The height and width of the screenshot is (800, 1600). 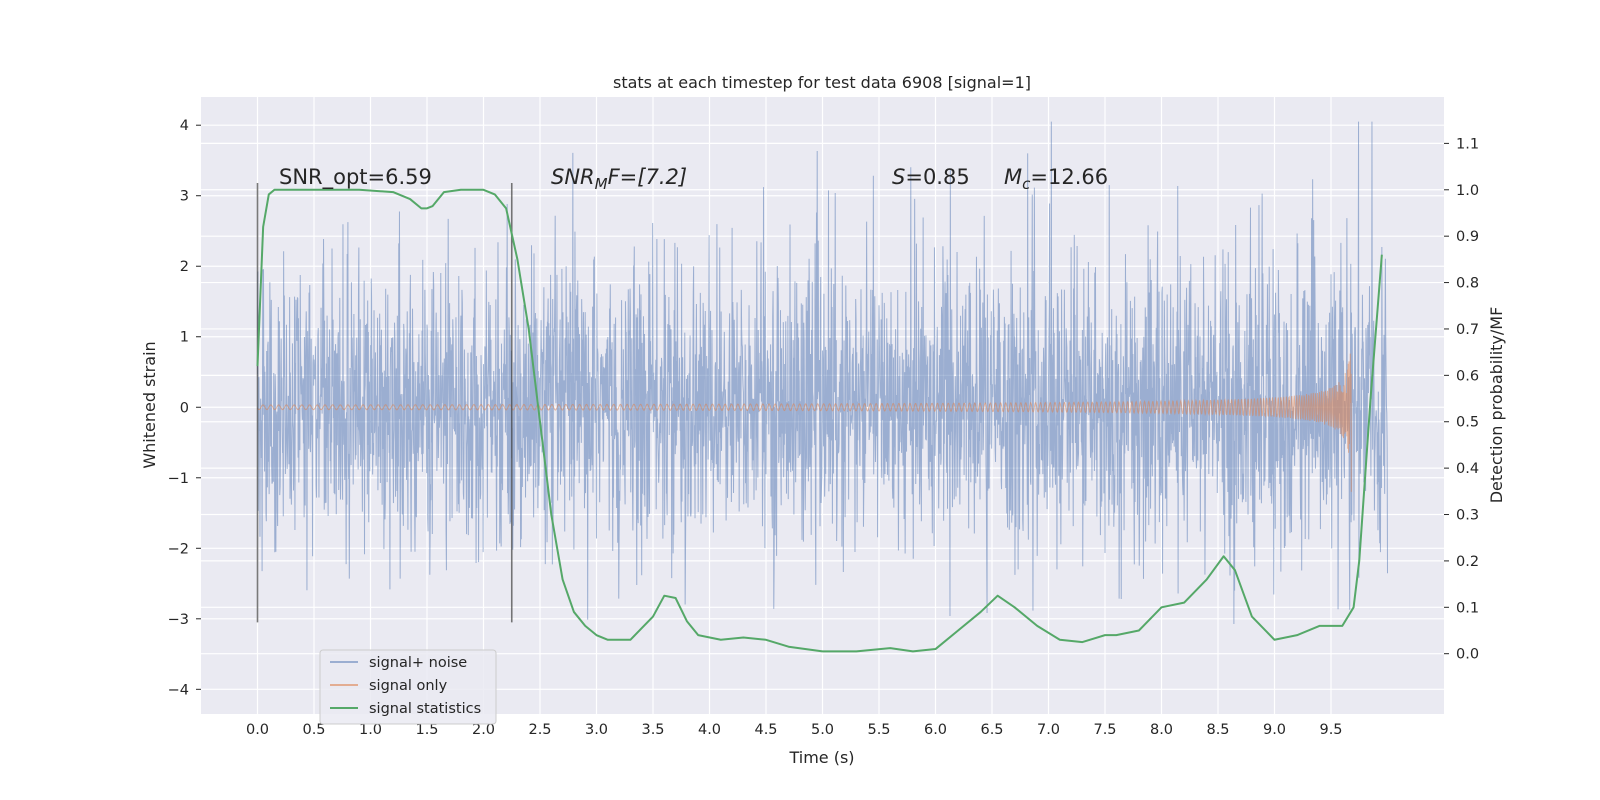 What do you see at coordinates (1467, 376) in the screenshot?
I see `y2-tick-label: 0.6` at bounding box center [1467, 376].